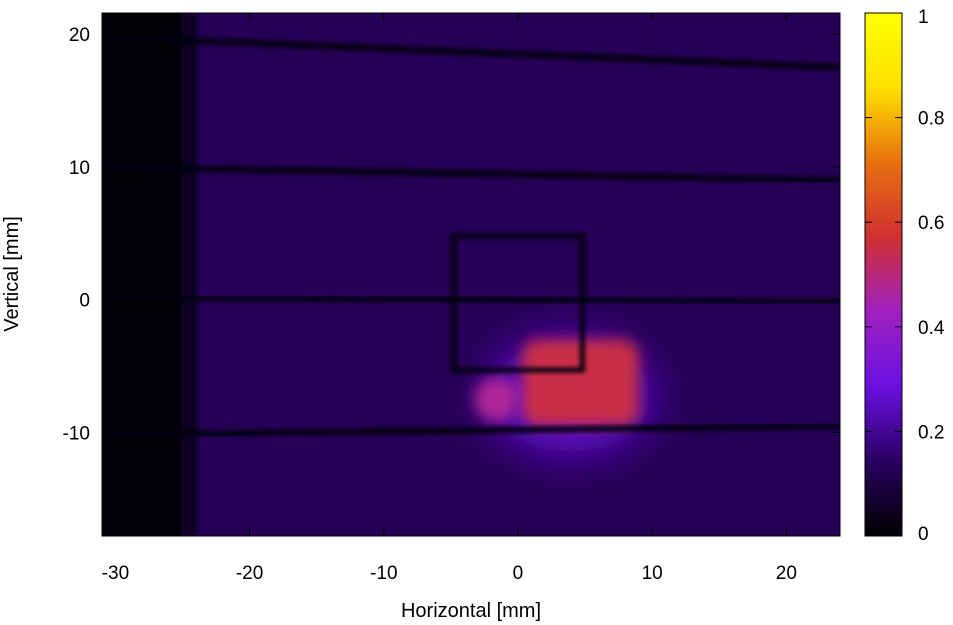 This screenshot has width=953, height=625. I want to click on dark-left-region, so click(143, 274).